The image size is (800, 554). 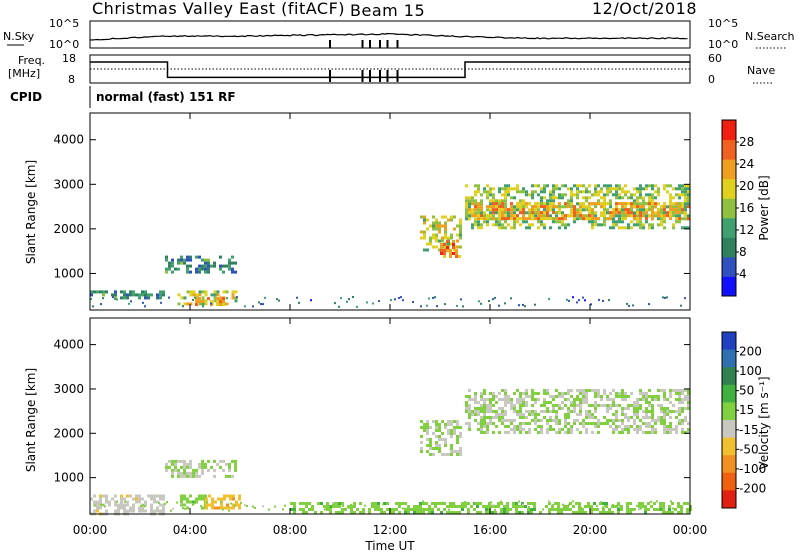 I want to click on freq-left-tick-top: 18, so click(x=69, y=58).